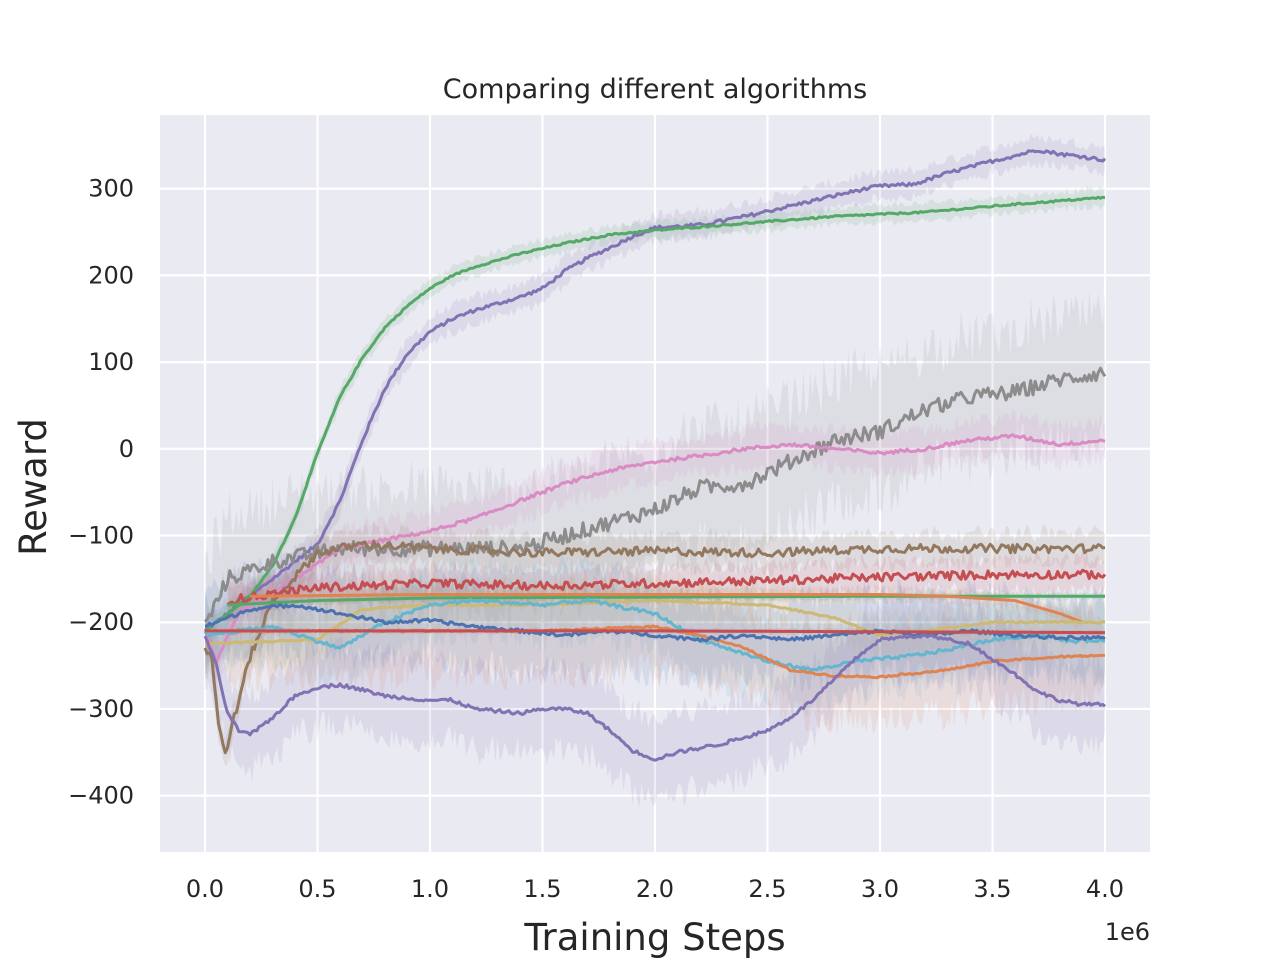 This screenshot has width=1280, height=960. Describe the element at coordinates (767, 889) in the screenshot. I see `x-tick-label: 2.5` at that location.